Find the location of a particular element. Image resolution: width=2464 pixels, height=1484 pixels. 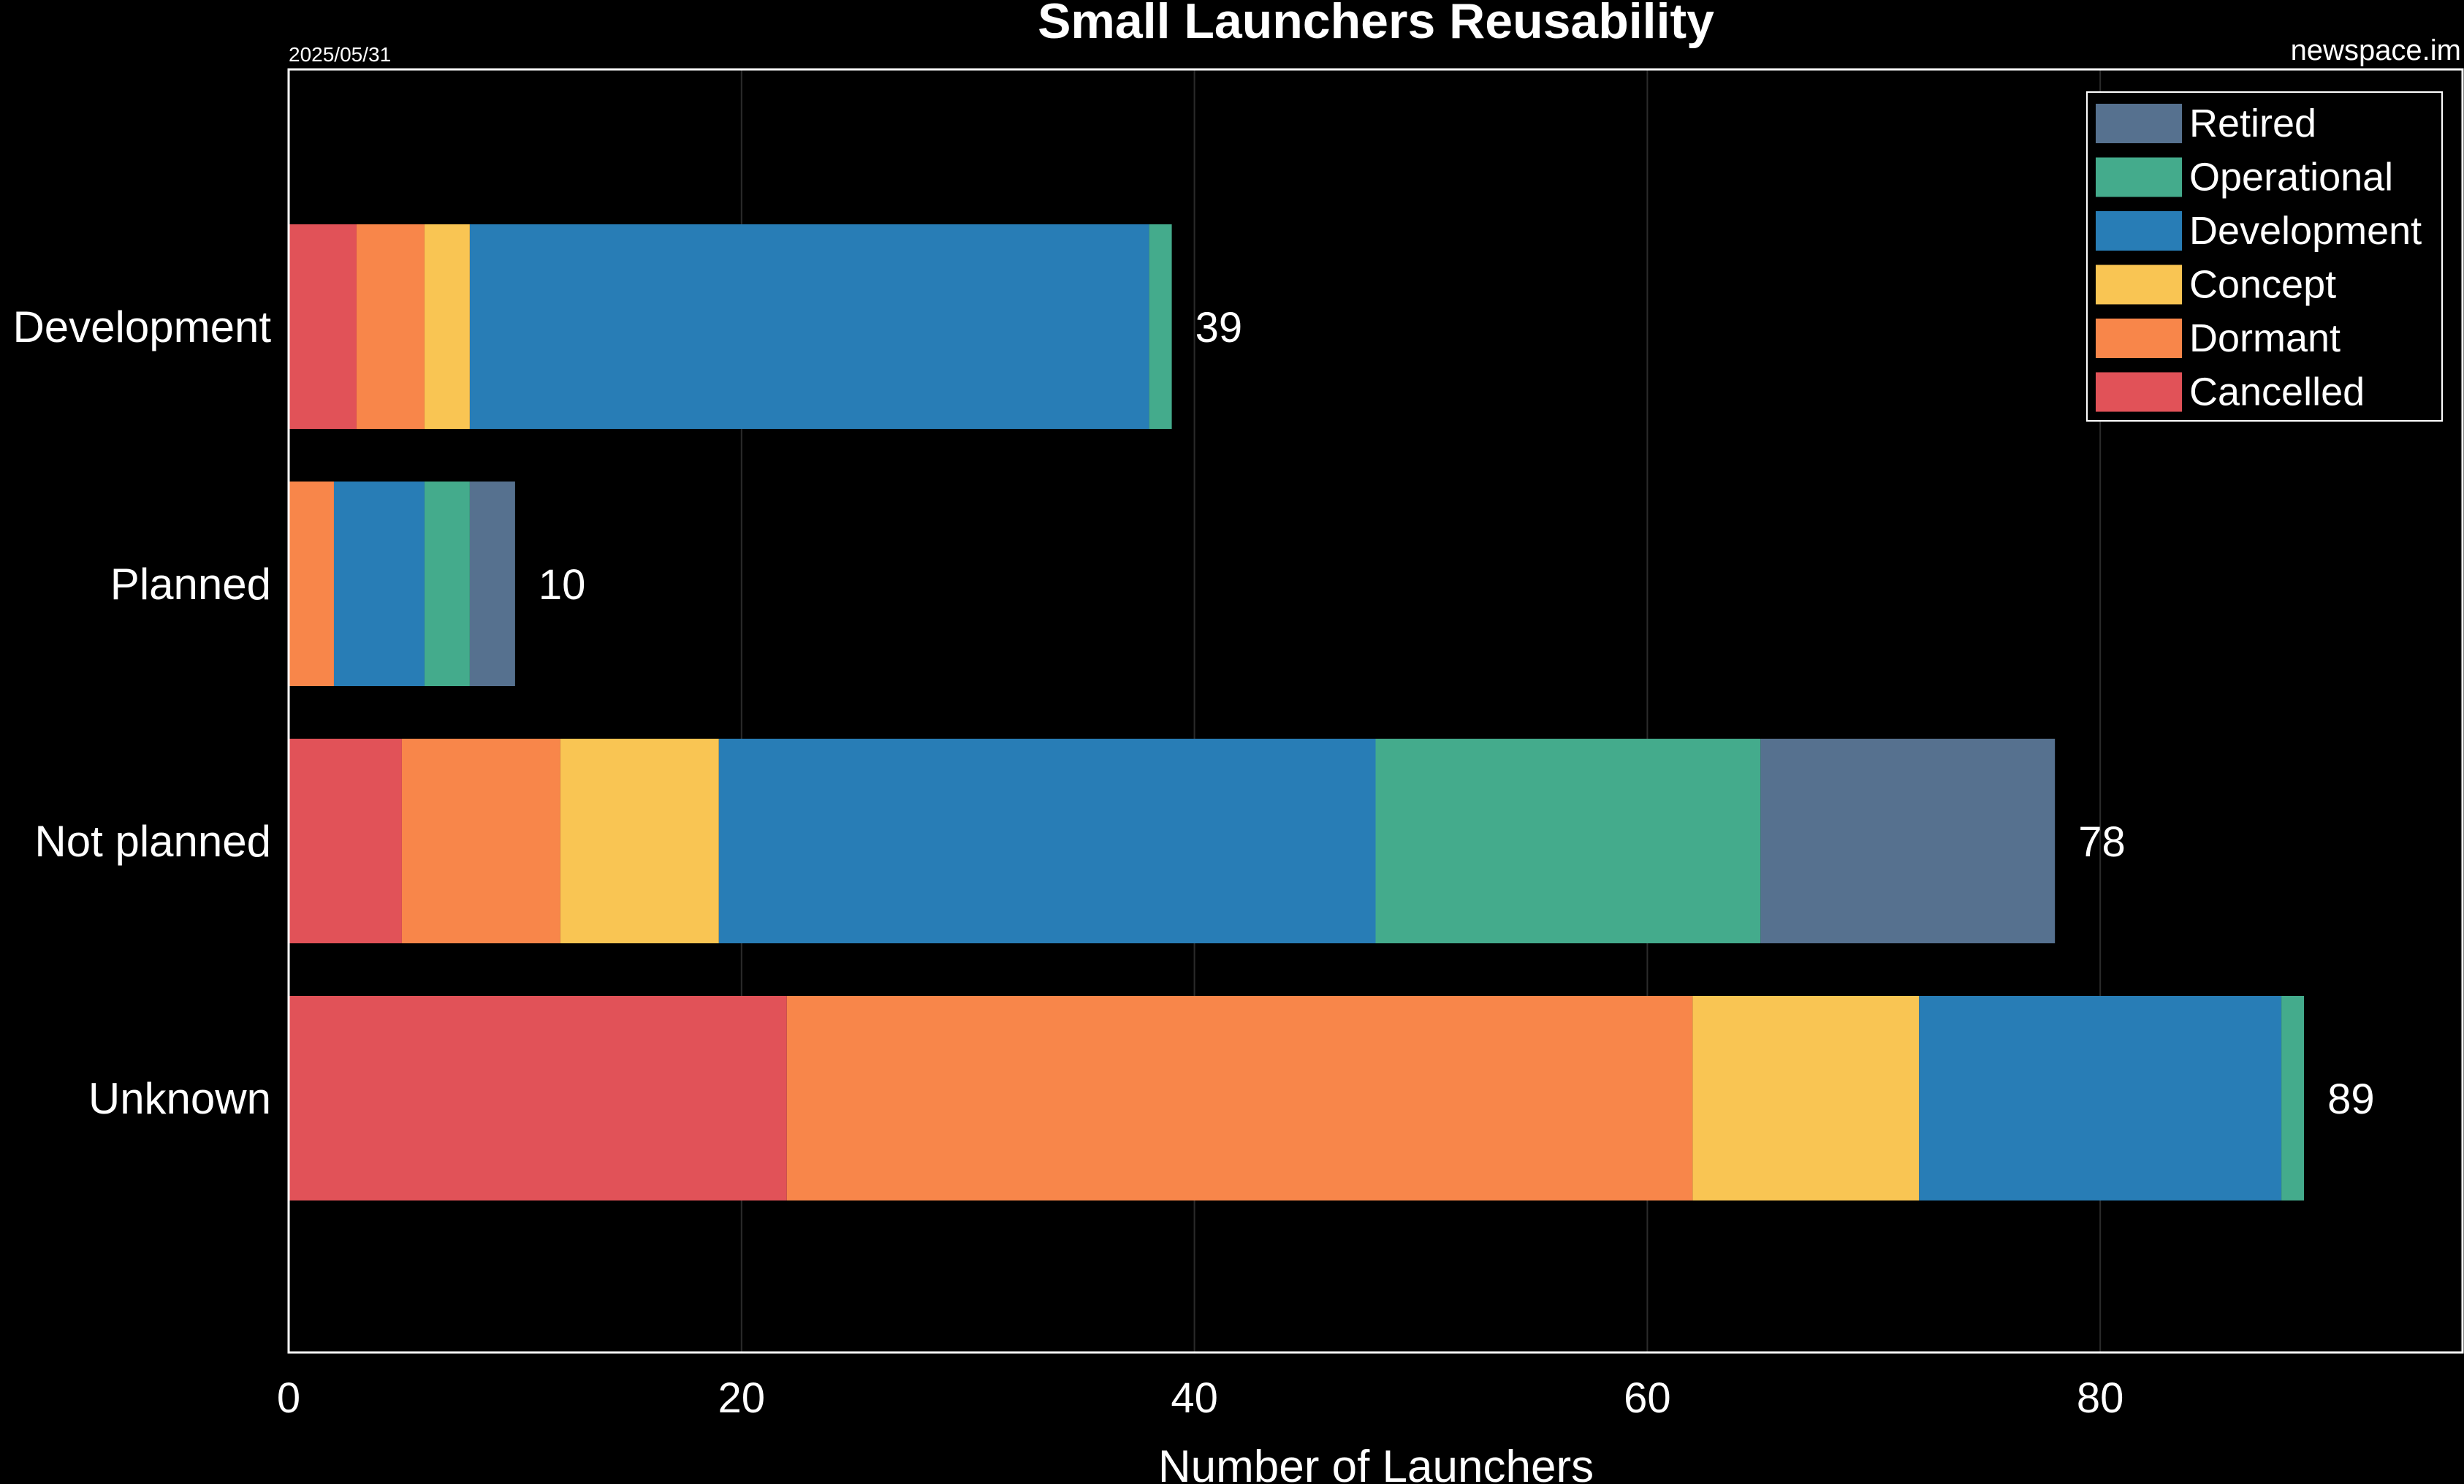

chart-title: Small Launchers Reusability is located at coordinates (1376, 24).